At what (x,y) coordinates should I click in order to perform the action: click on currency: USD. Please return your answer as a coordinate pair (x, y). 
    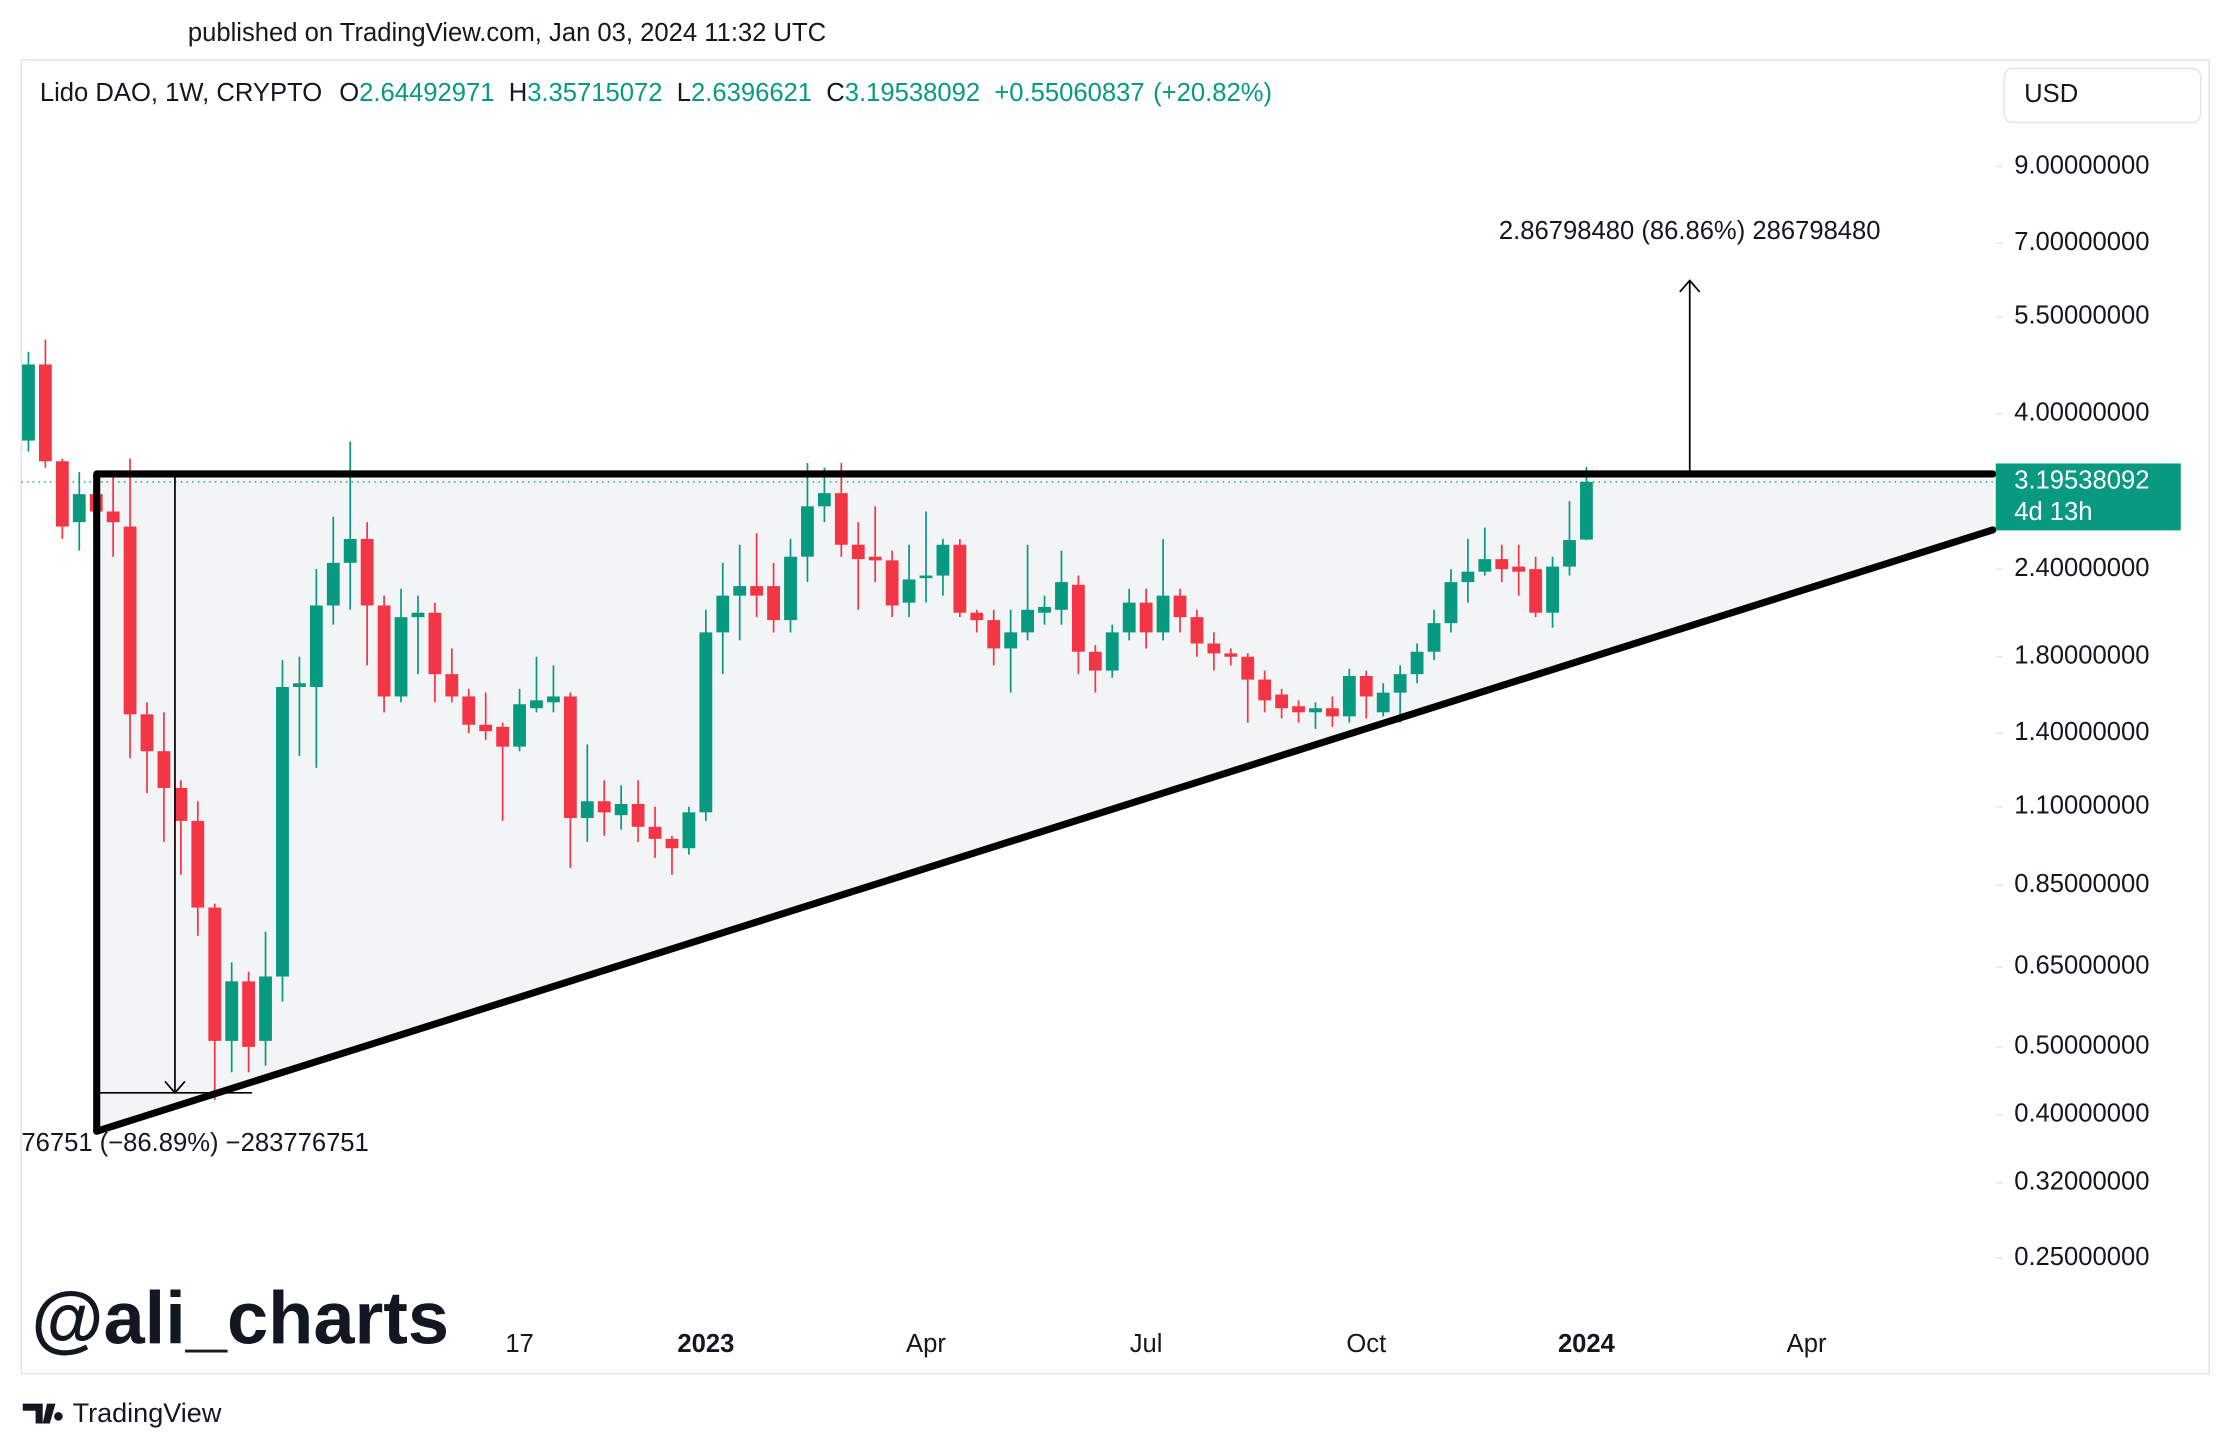
    Looking at the image, I should click on (2051, 94).